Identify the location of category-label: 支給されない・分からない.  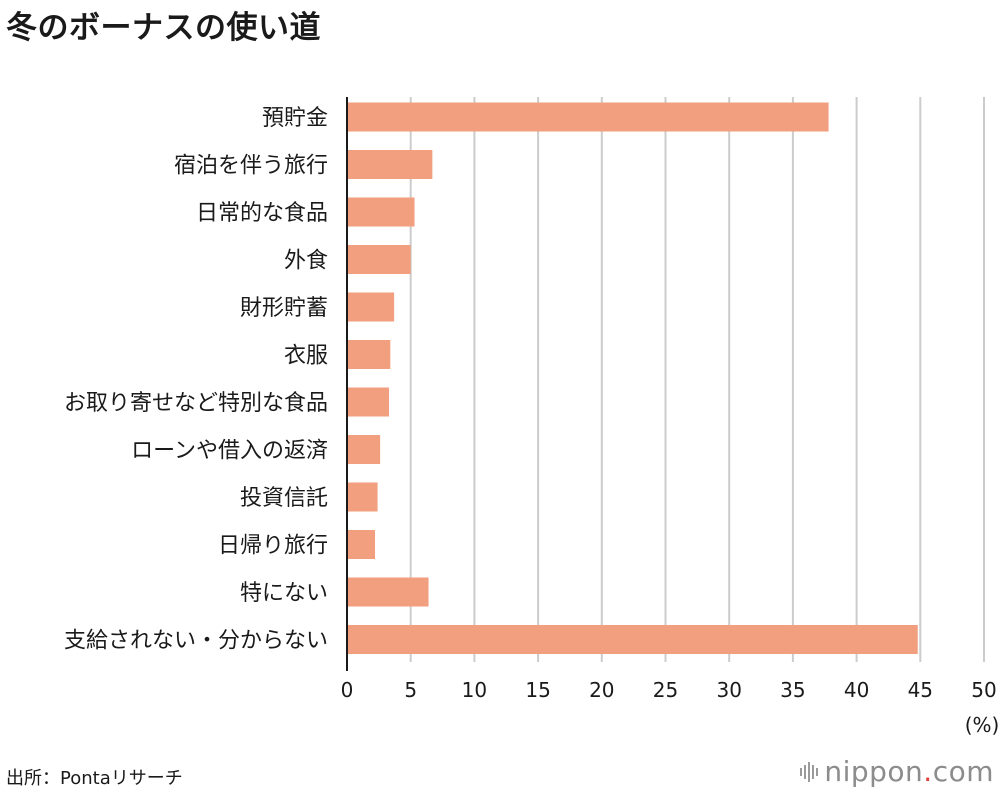
(196, 641).